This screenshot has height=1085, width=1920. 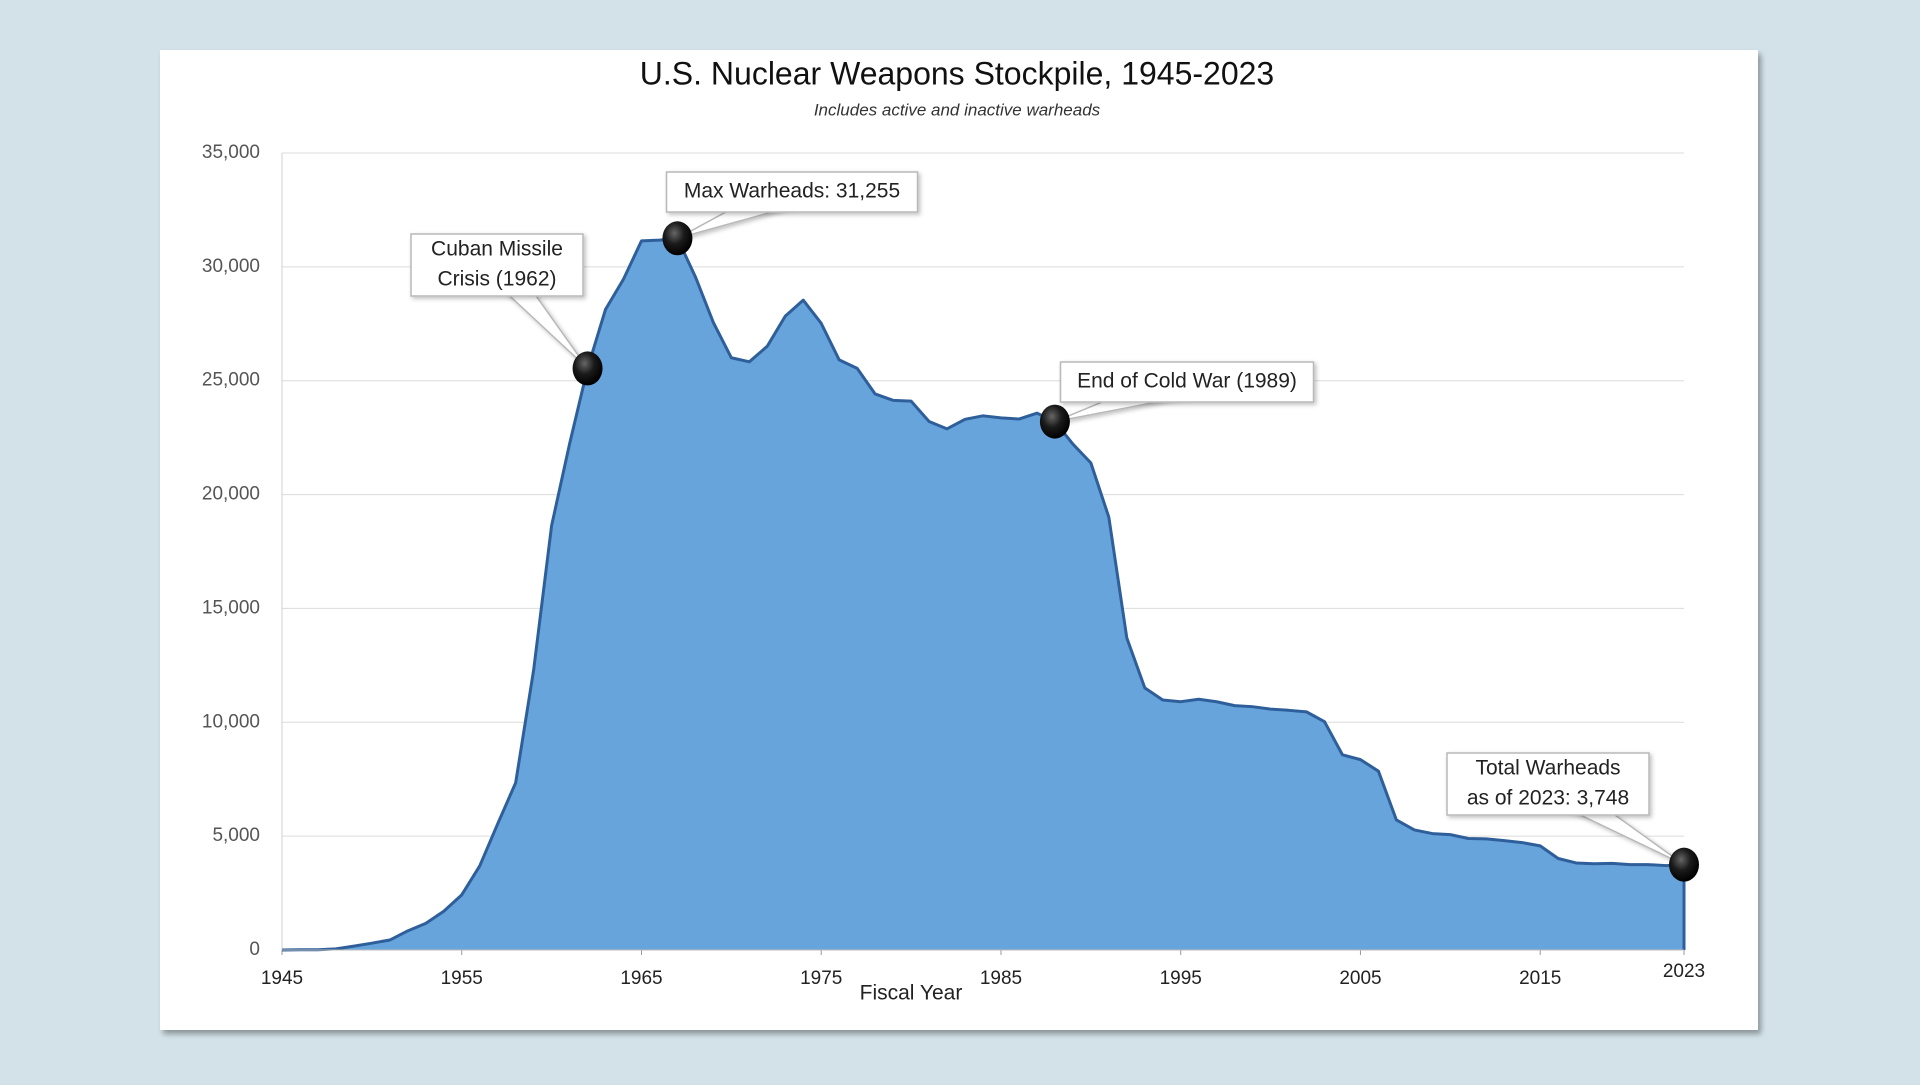 I want to click on y-tick-label: 30,000, so click(x=231, y=266).